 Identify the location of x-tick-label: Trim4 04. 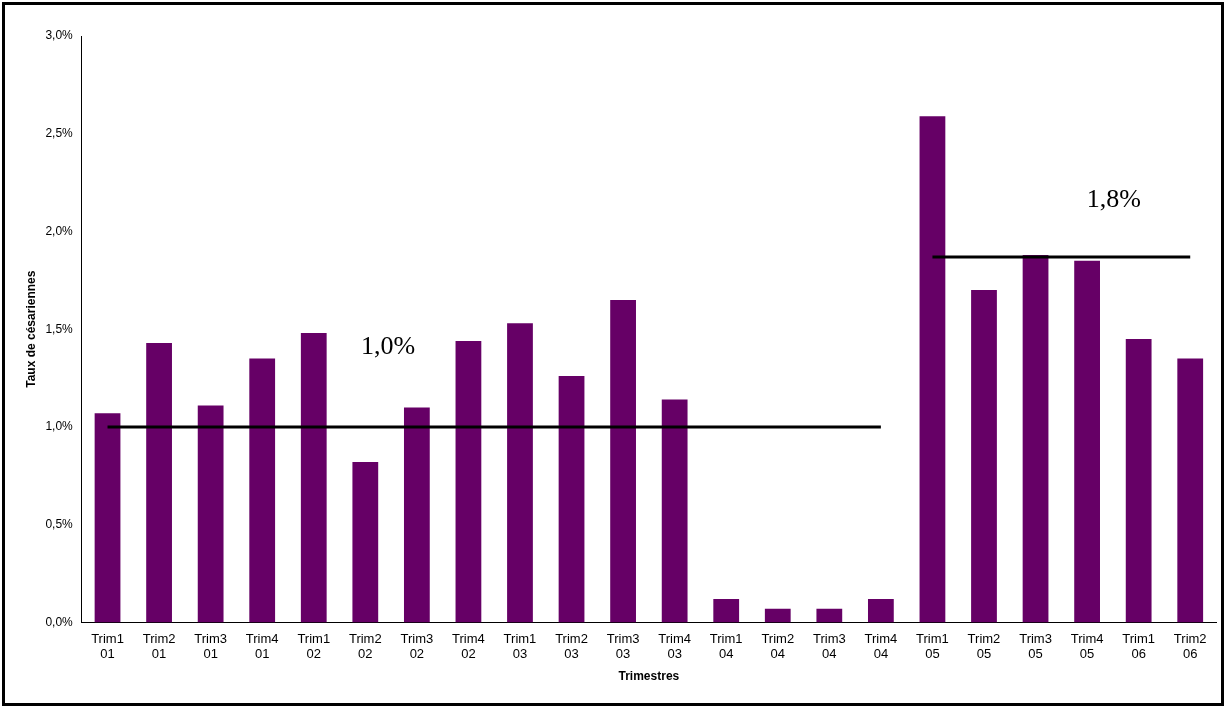
(881, 646).